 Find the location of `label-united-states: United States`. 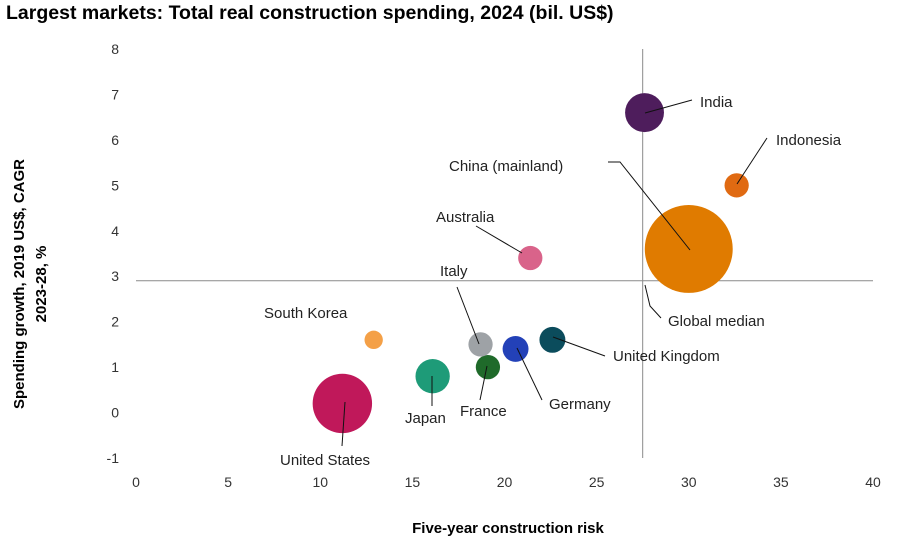

label-united-states: United States is located at coordinates (325, 460).